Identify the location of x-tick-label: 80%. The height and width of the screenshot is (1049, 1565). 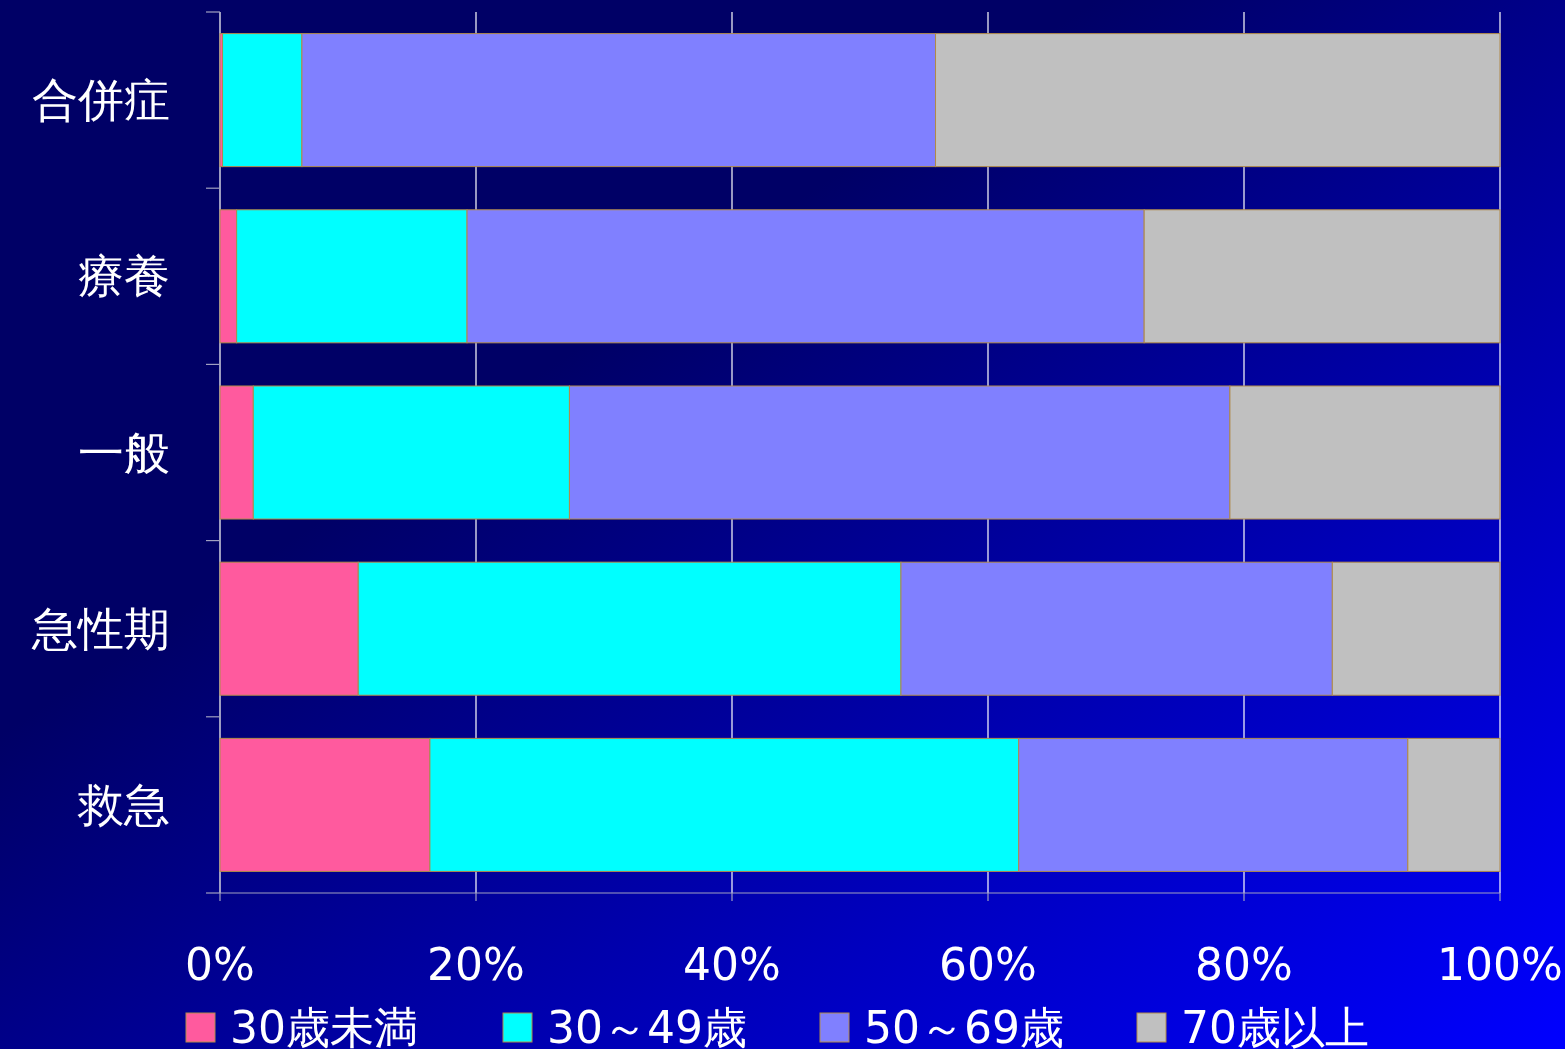
(1244, 964).